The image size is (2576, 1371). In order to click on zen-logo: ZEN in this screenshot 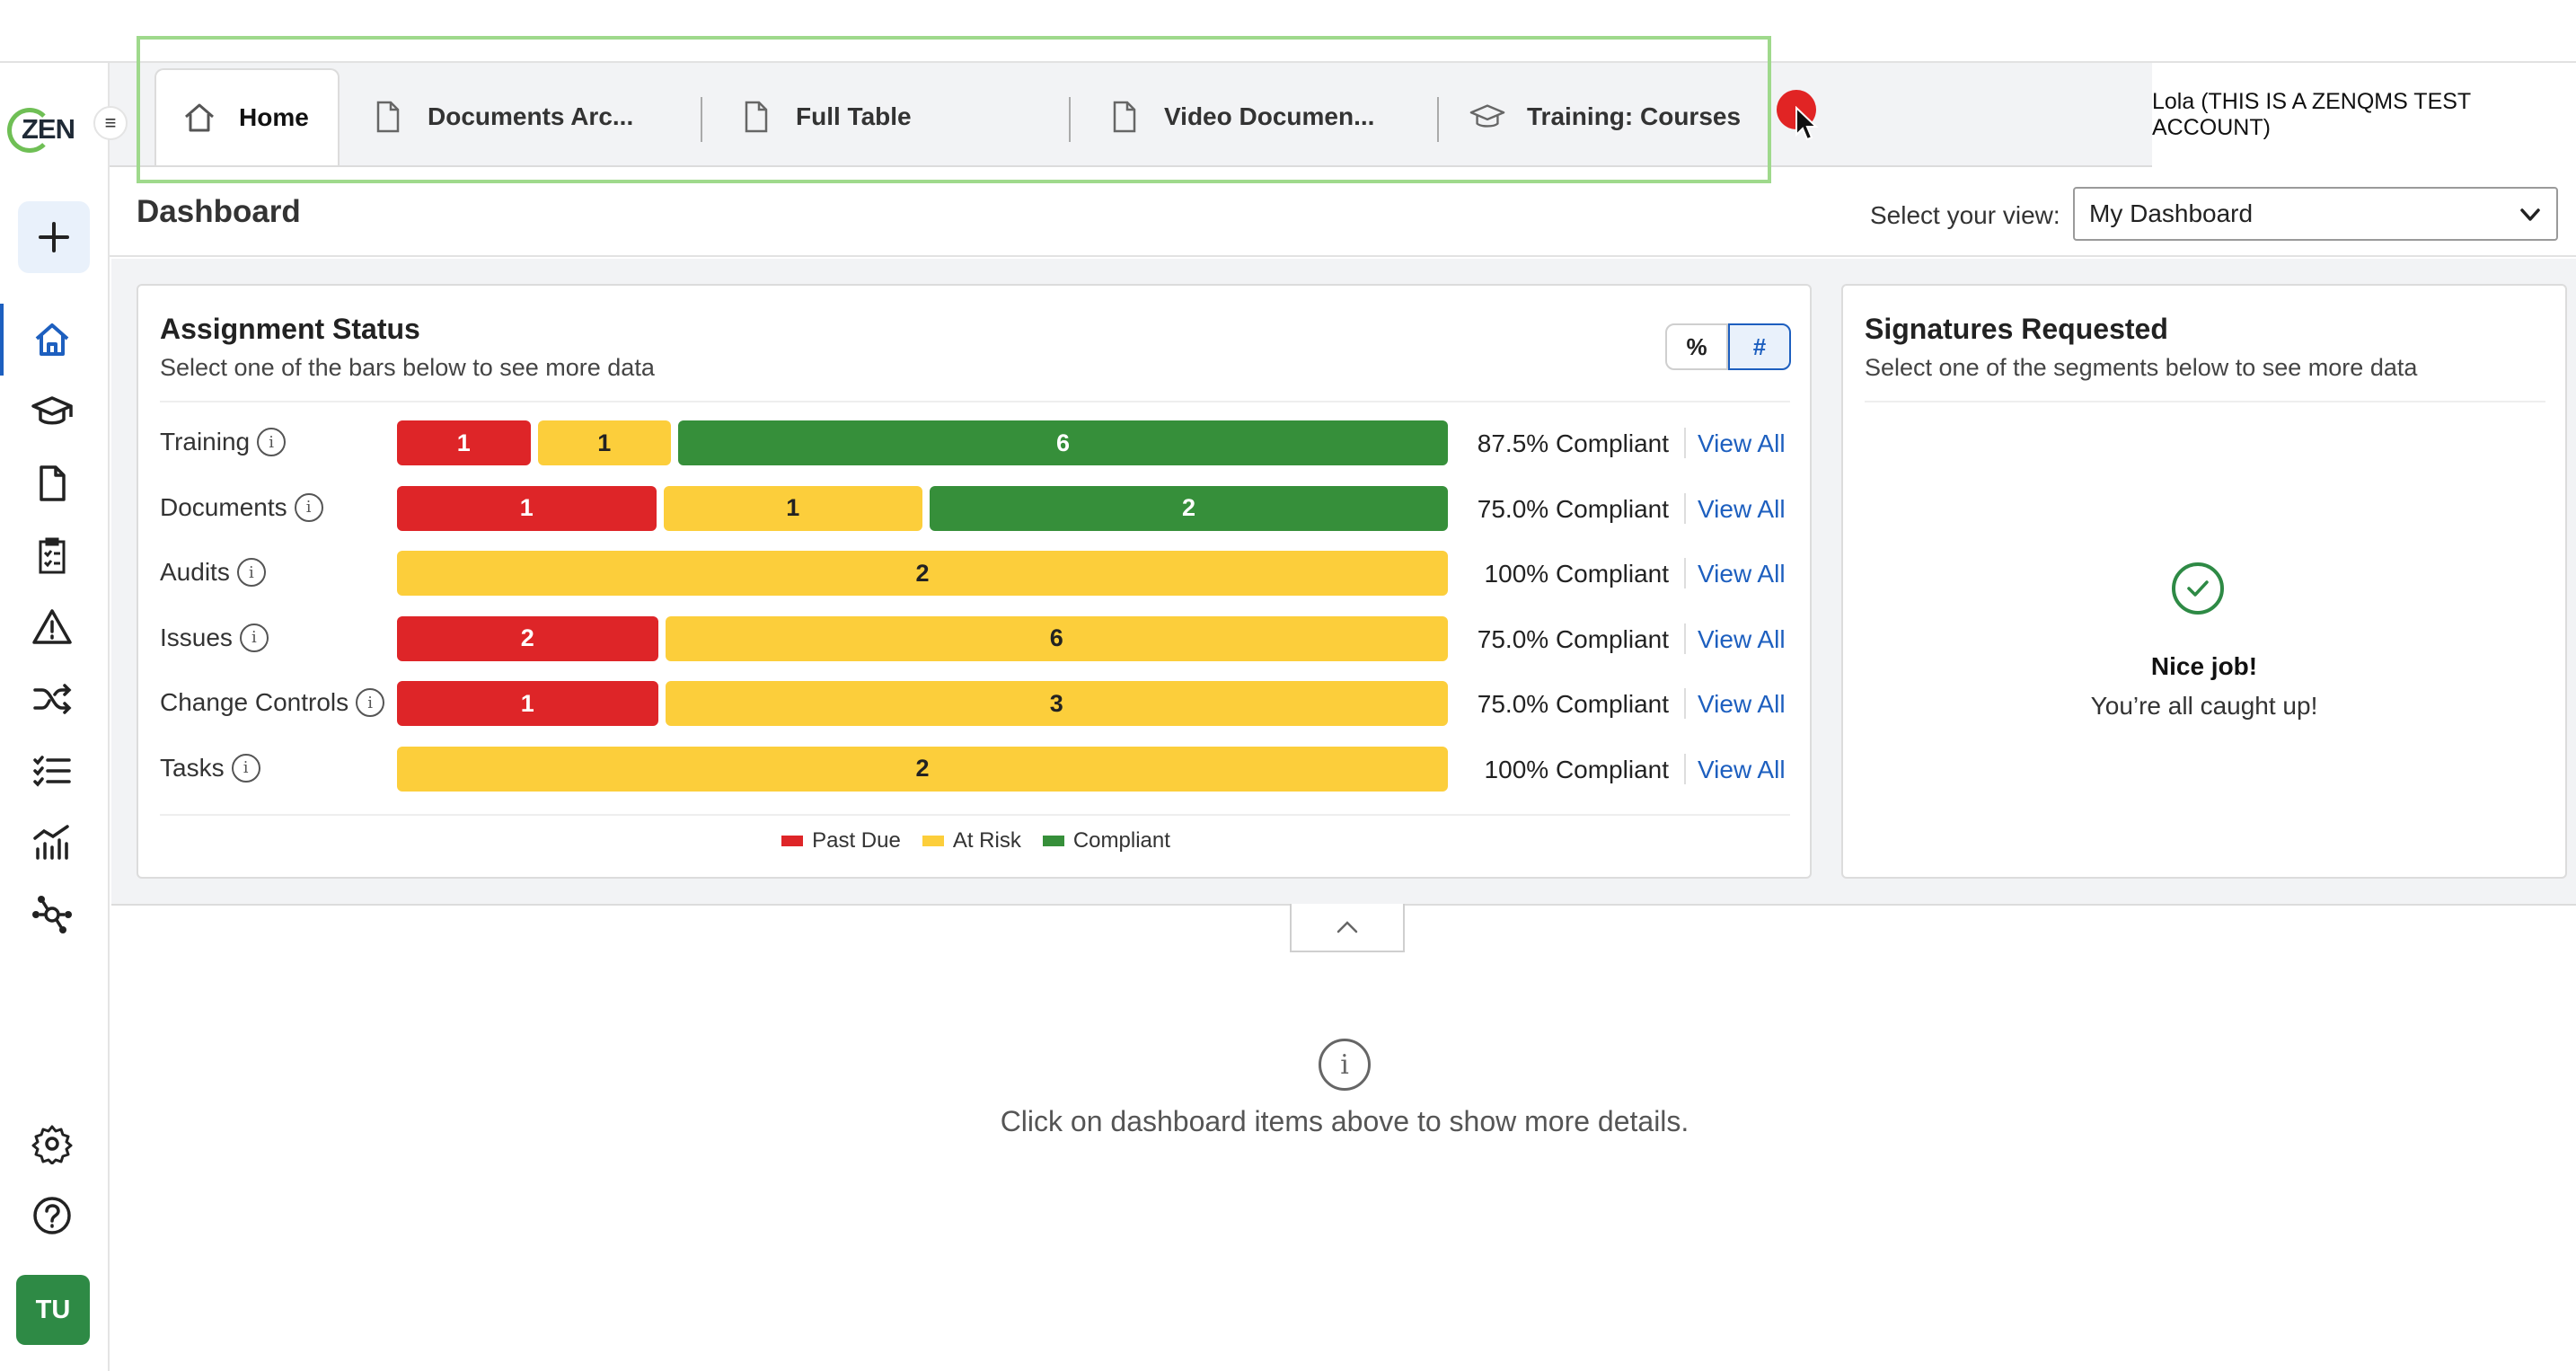, I will do `click(41, 131)`.